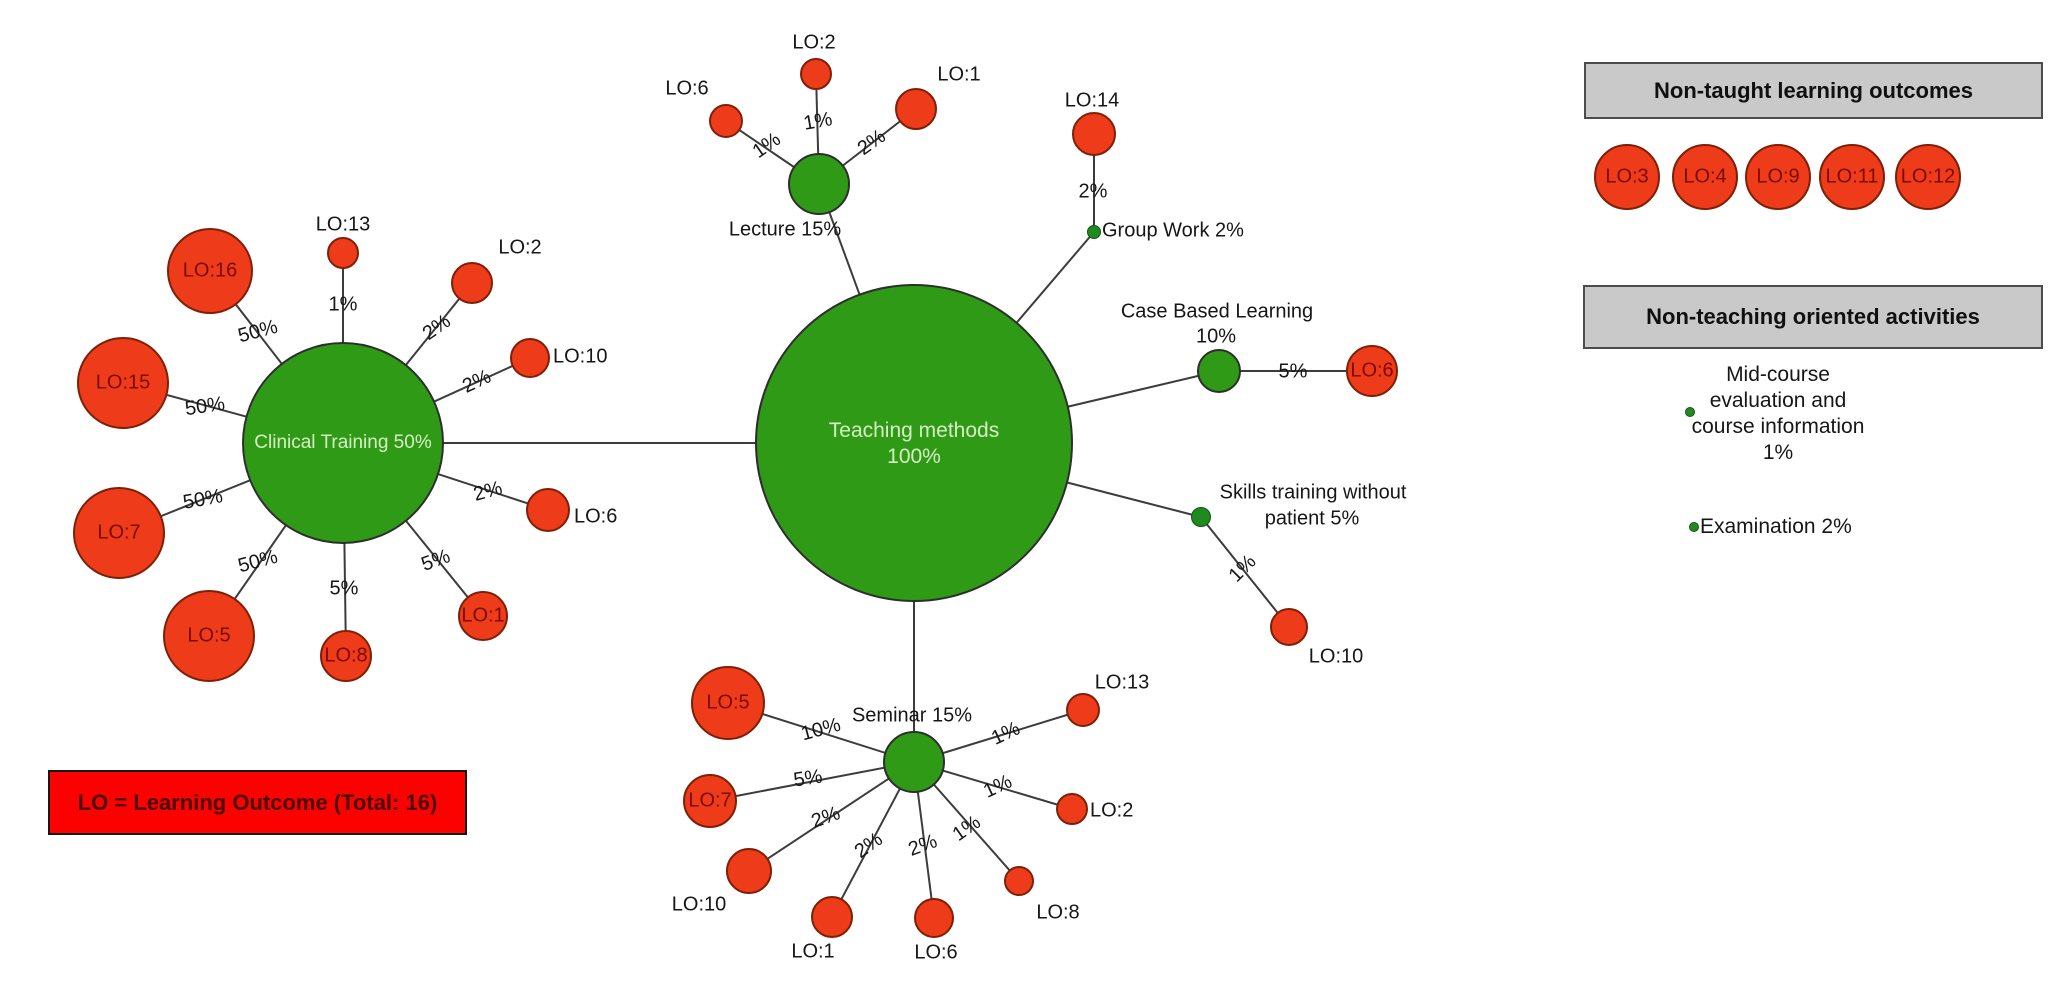 This screenshot has height=1001, width=2059. I want to click on non-taught-outcome-label: LO:3, so click(1627, 176).